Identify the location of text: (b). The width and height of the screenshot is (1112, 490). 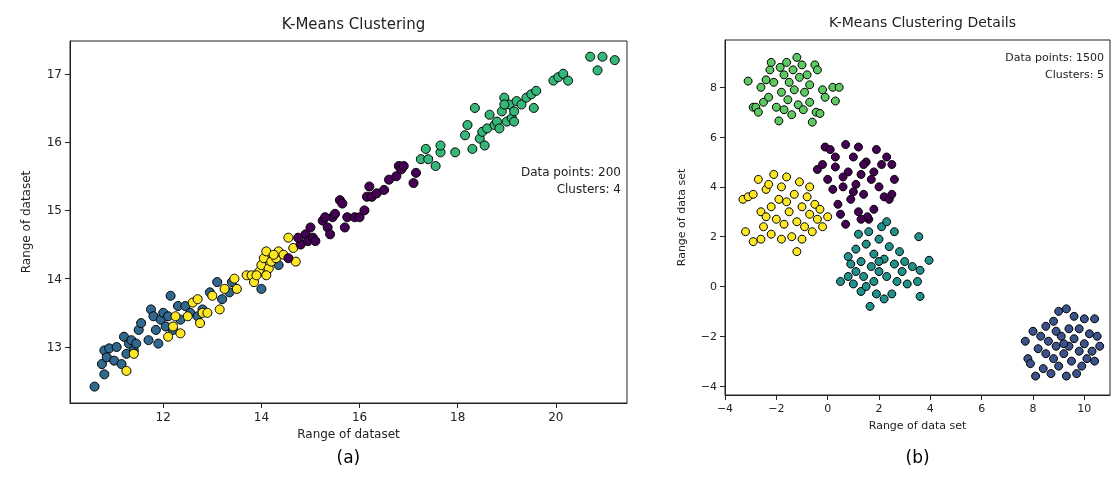
(917, 456).